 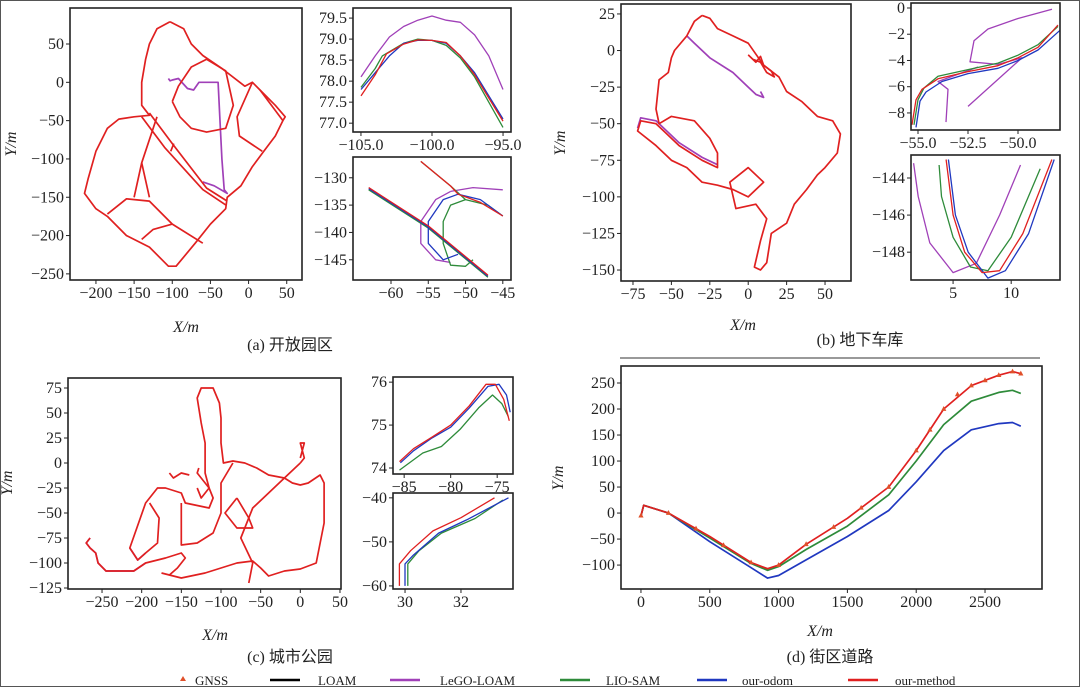 What do you see at coordinates (502, 293) in the screenshot?
I see `x-tick-label: −45` at bounding box center [502, 293].